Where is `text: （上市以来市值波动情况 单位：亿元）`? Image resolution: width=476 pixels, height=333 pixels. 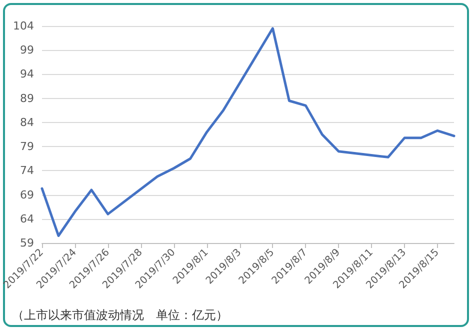
text: （上市以来市值波动情况 单位：亿元） is located at coordinates (120, 315).